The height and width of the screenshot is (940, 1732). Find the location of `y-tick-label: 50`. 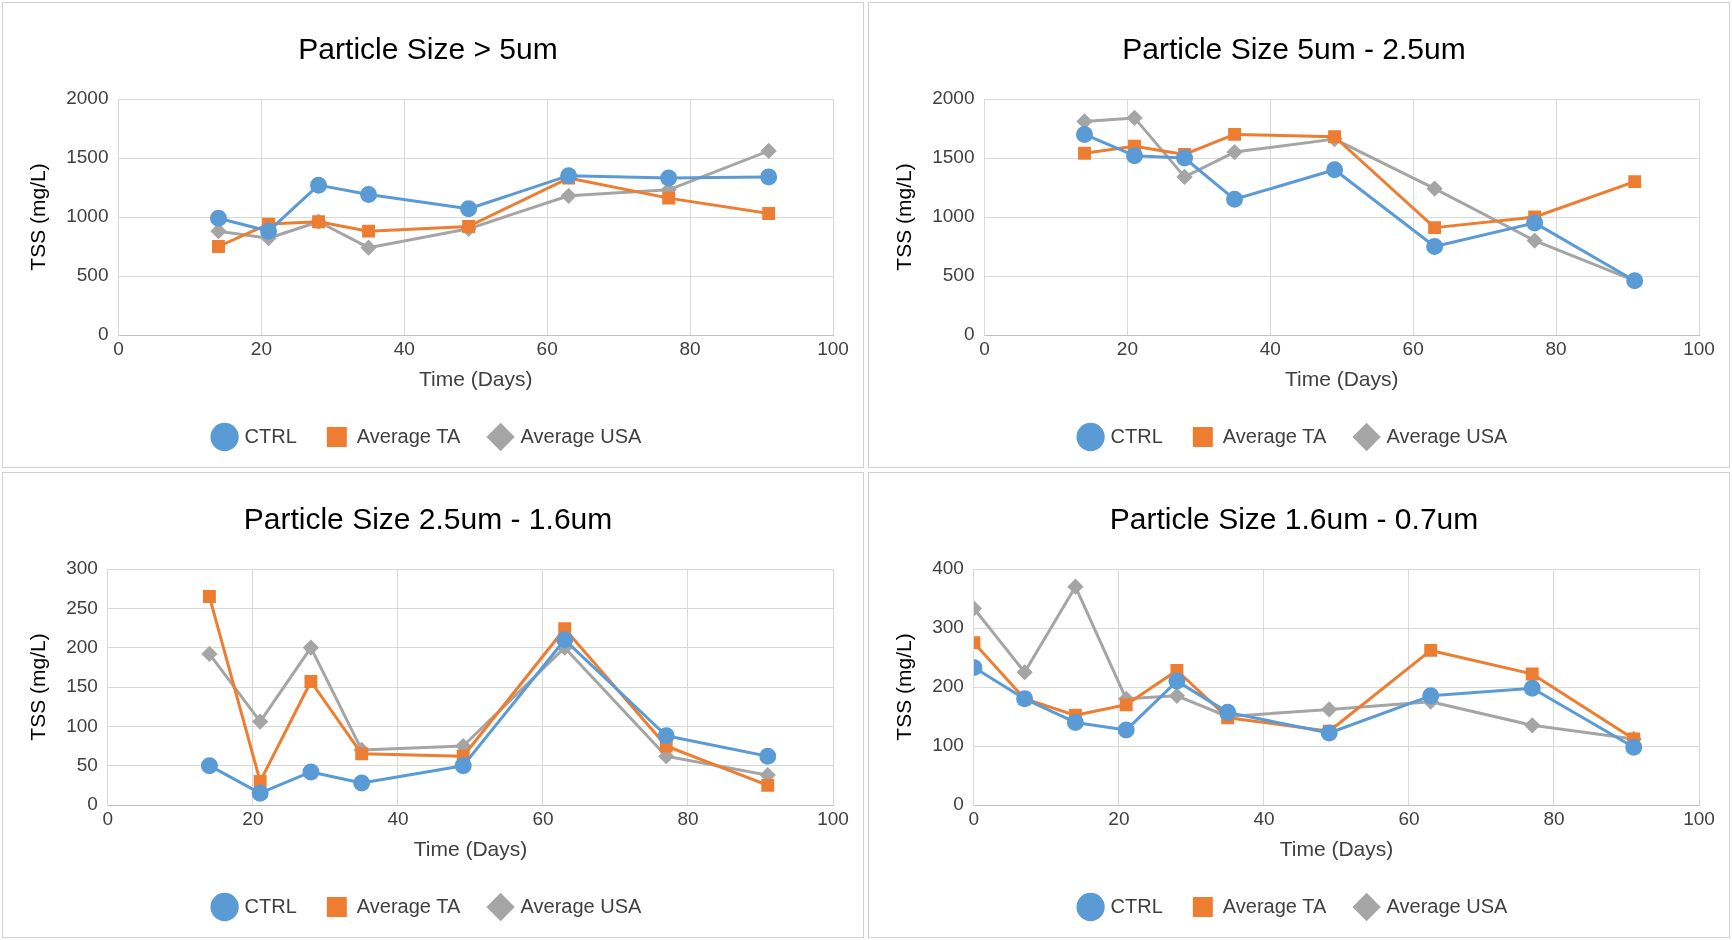

y-tick-label: 50 is located at coordinates (87, 764).